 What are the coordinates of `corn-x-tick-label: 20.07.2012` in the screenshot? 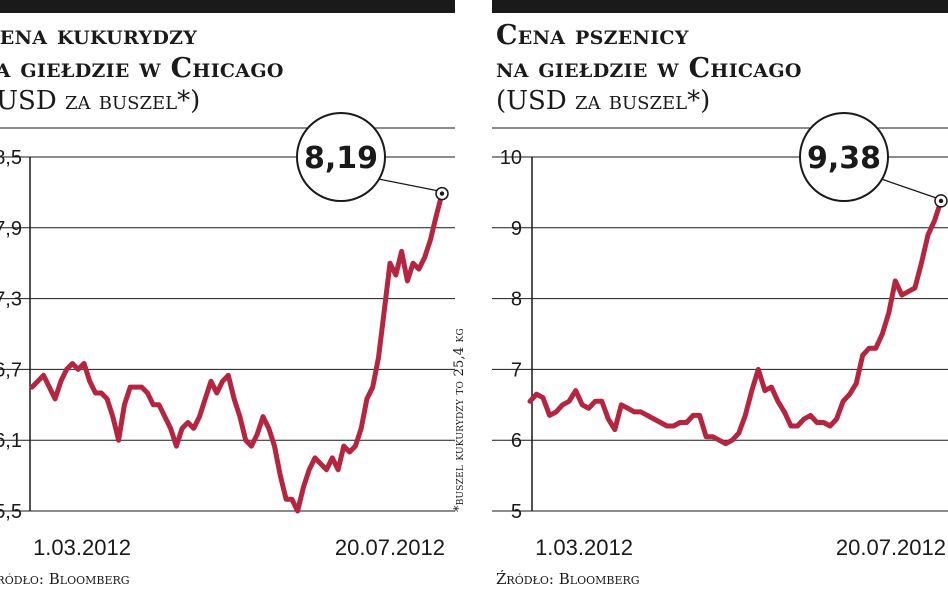 It's located at (390, 547).